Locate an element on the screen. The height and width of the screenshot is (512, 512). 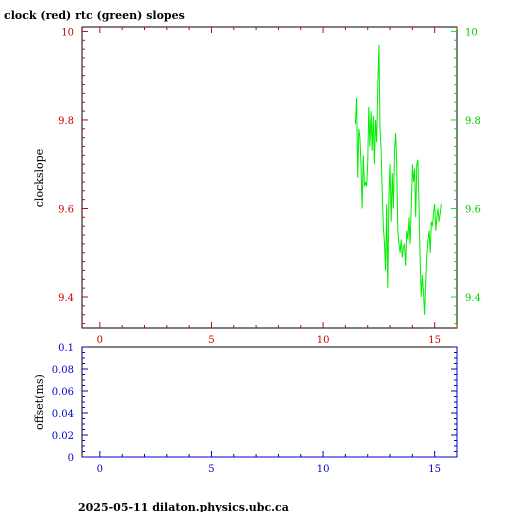
top-x-tick-label: 0 is located at coordinates (100, 340).